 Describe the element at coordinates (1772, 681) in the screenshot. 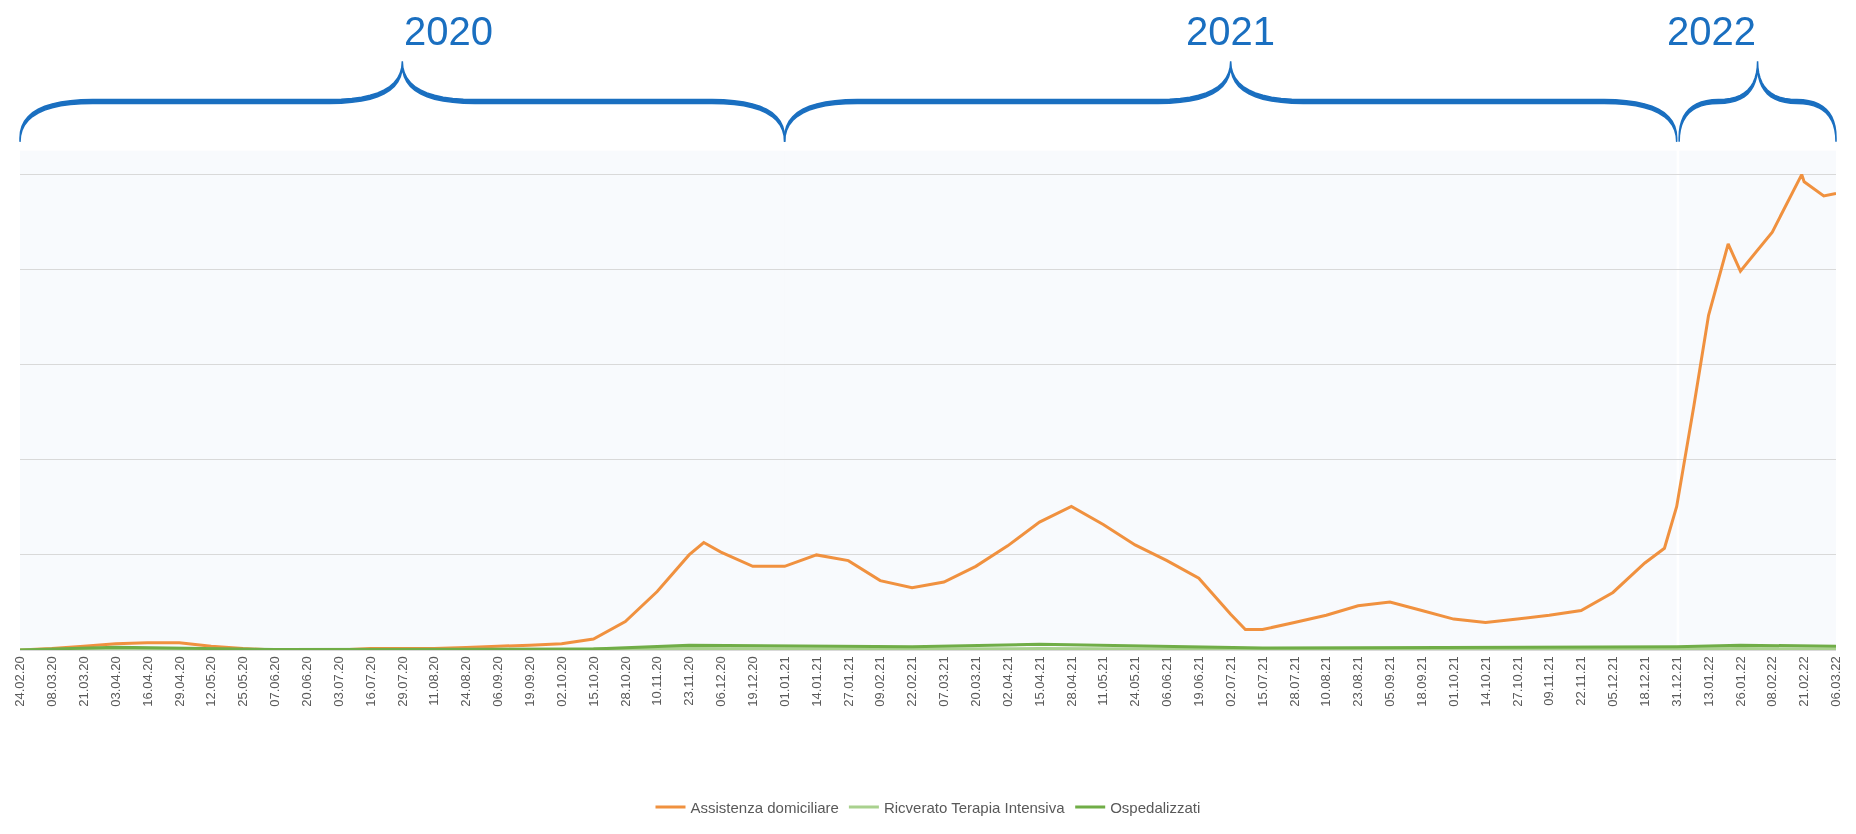

I see `x-tick-label: 08.02.22` at that location.